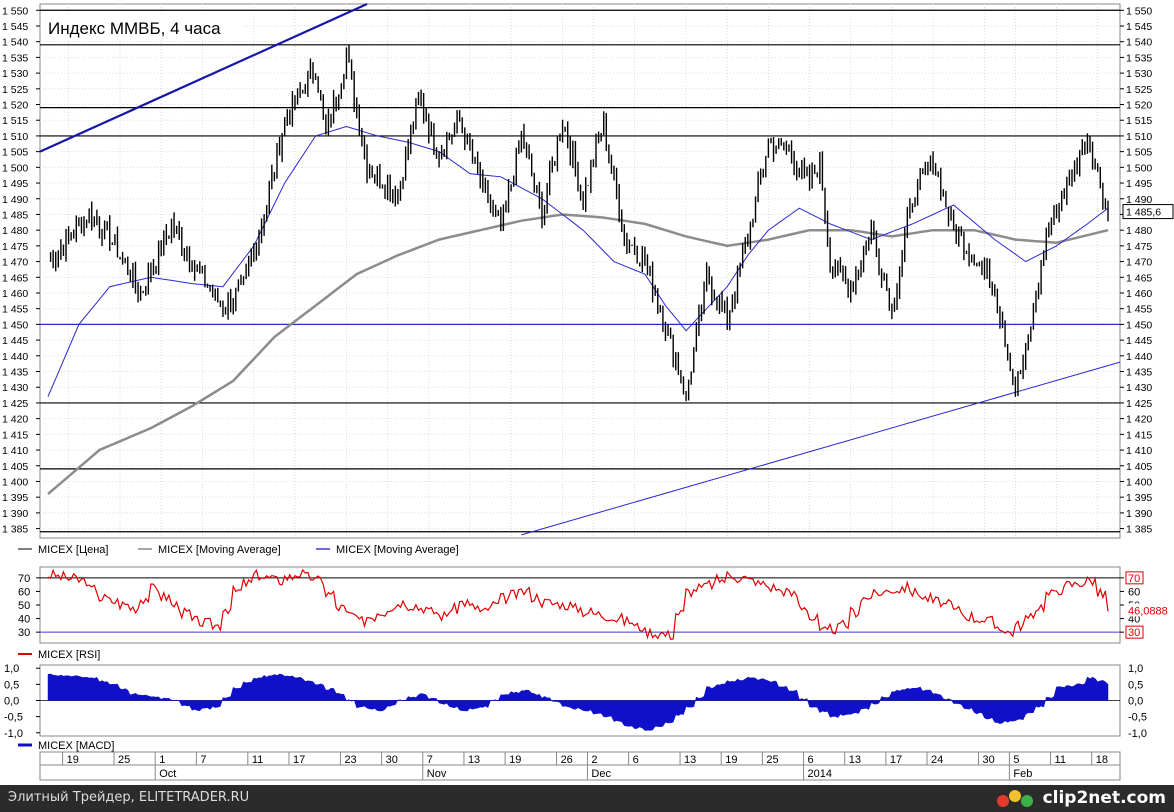 The width and height of the screenshot is (1174, 812). Describe the element at coordinates (1134, 632) in the screenshot. I see `rsi-level-box` at that location.